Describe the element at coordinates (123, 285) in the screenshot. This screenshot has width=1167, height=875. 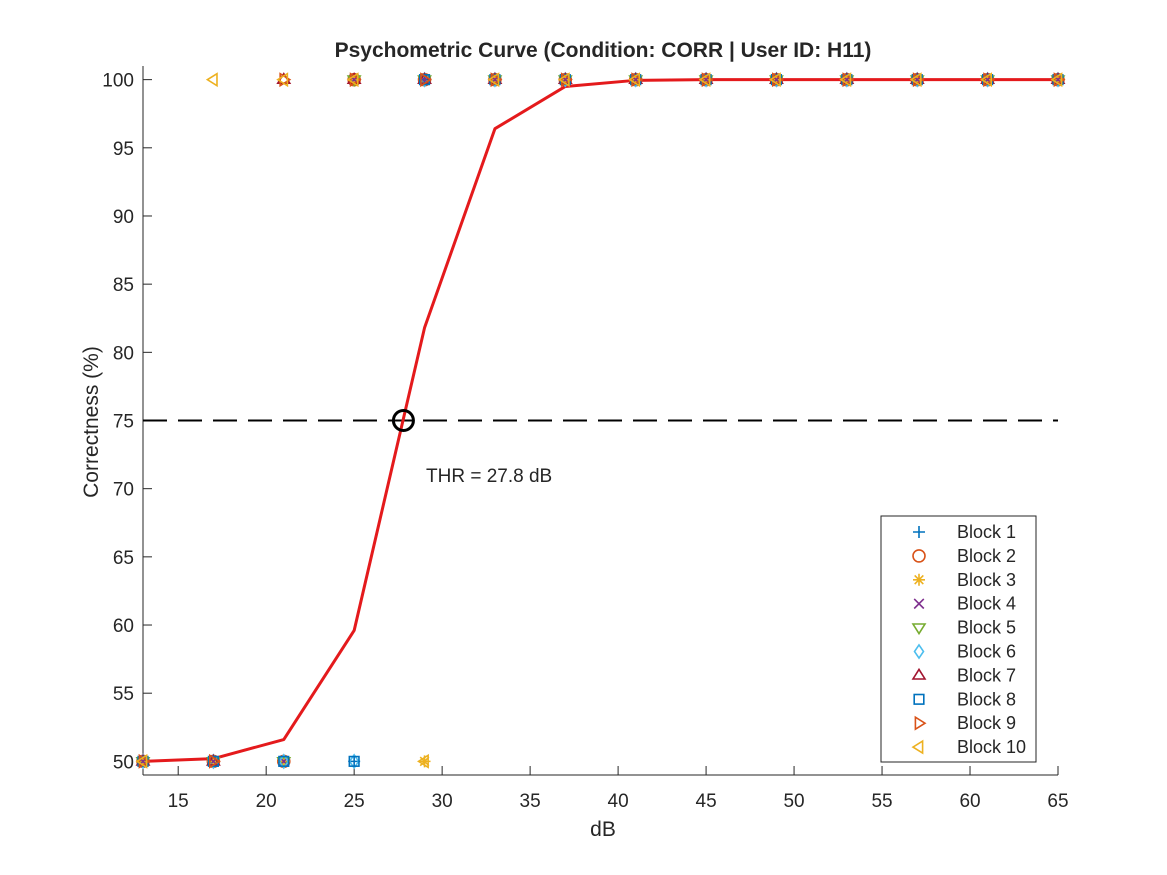
I see `y-tick-label: 85` at that location.